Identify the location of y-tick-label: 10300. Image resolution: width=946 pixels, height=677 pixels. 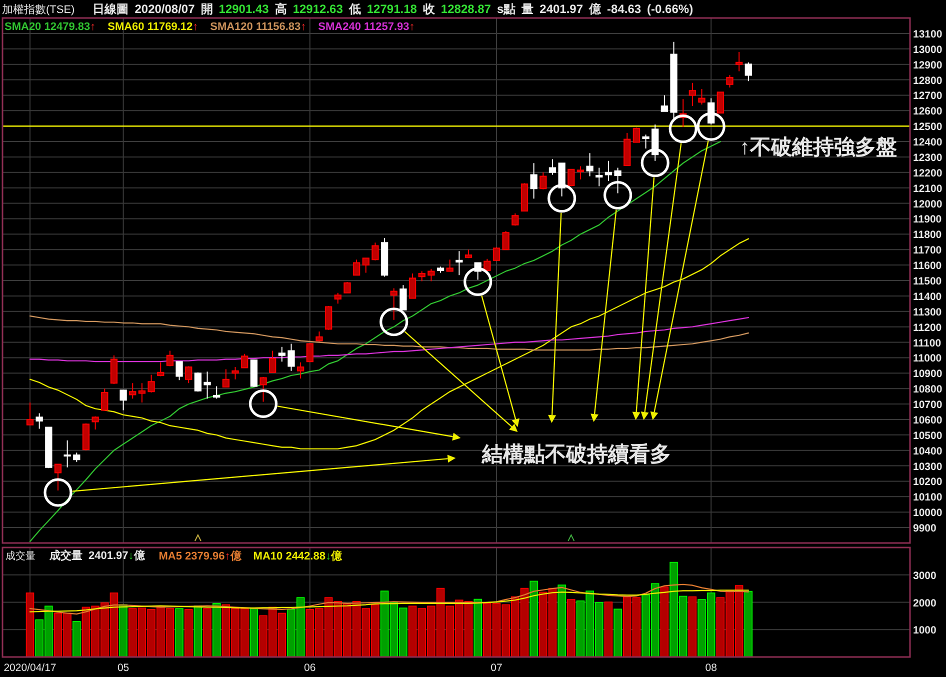
(927, 466).